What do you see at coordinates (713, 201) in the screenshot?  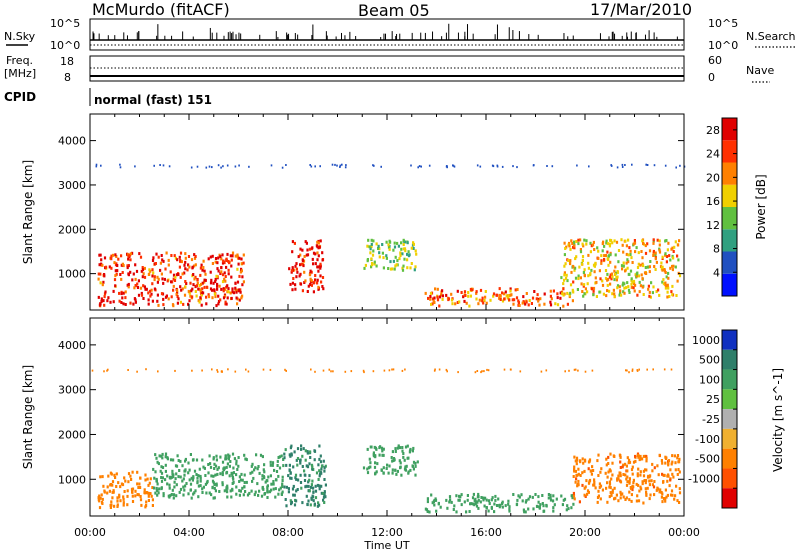 I see `colorbar-tick-label: 16` at bounding box center [713, 201].